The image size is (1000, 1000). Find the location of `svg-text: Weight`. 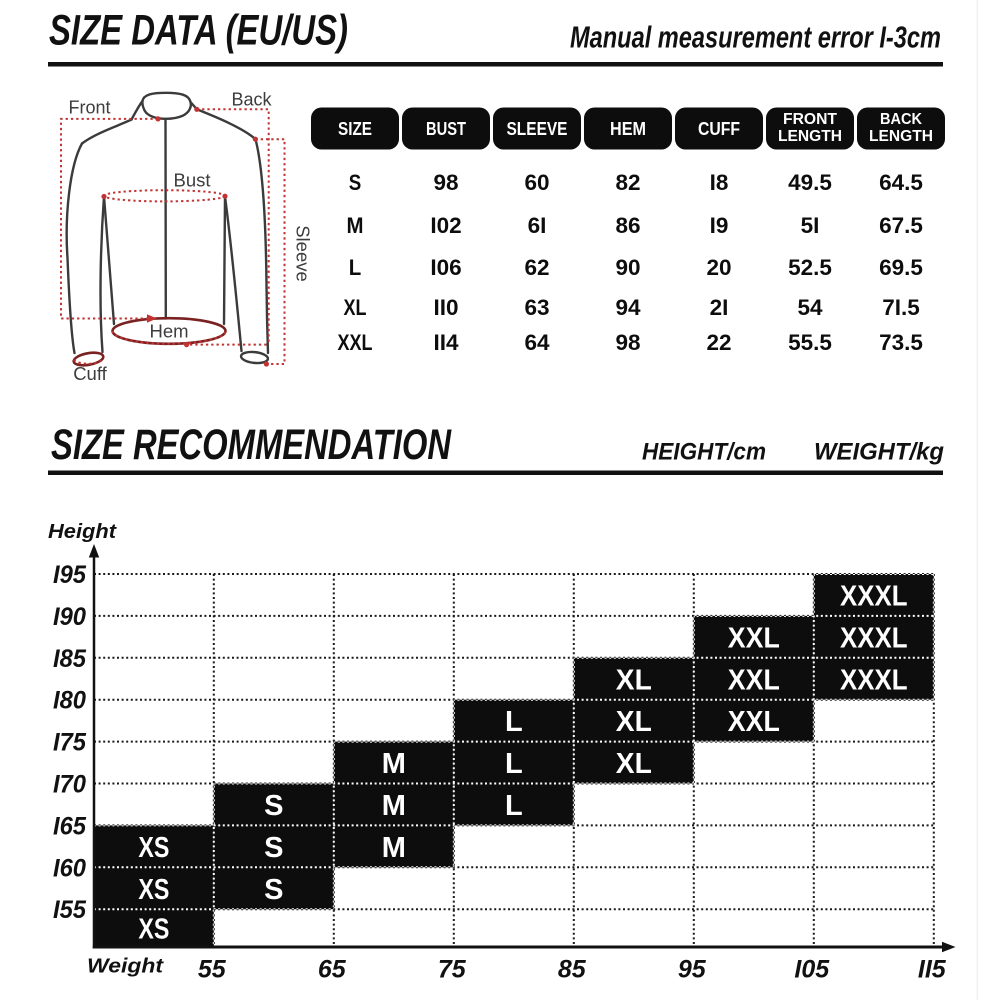

svg-text: Weight is located at coordinates (126, 967).